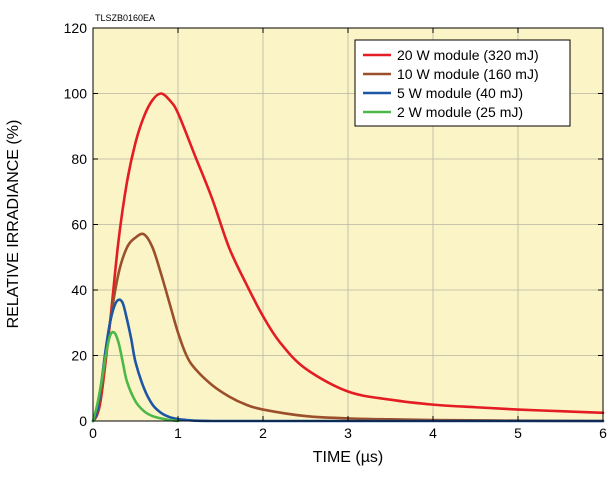 The height and width of the screenshot is (495, 608). What do you see at coordinates (76, 94) in the screenshot?
I see `y-tick-label: 100` at bounding box center [76, 94].